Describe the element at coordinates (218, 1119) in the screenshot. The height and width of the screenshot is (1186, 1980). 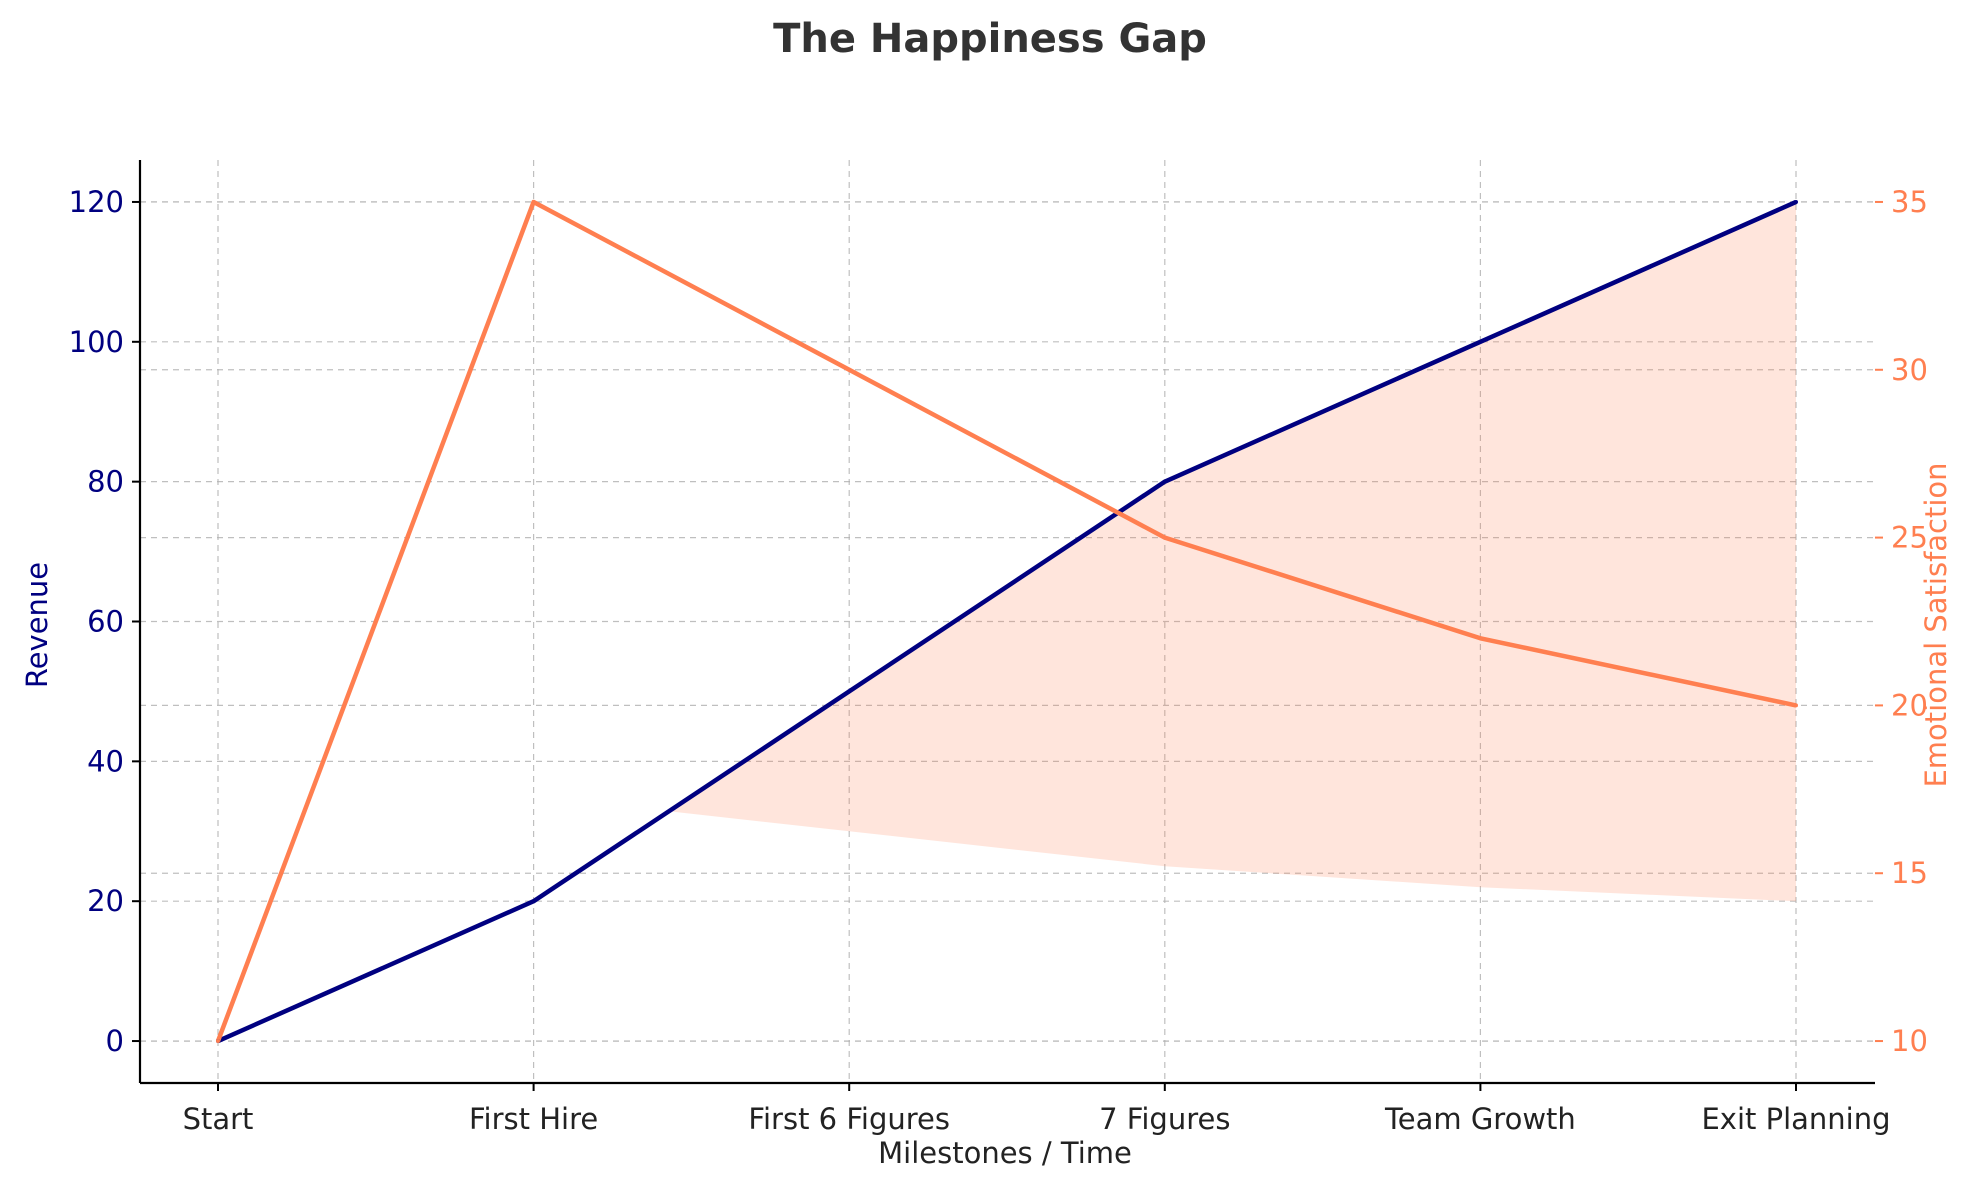
I see `x-tick-label: Start` at that location.